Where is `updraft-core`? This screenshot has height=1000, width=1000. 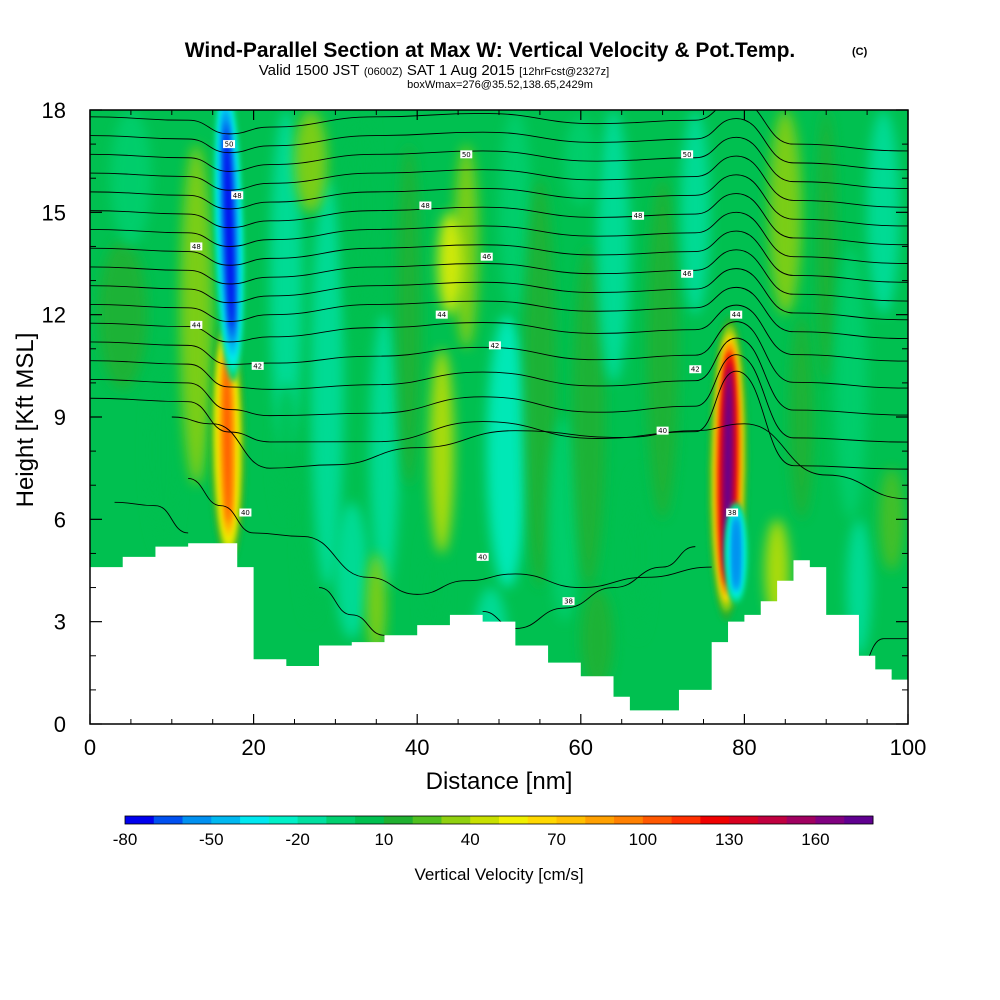 updraft-core is located at coordinates (227, 440).